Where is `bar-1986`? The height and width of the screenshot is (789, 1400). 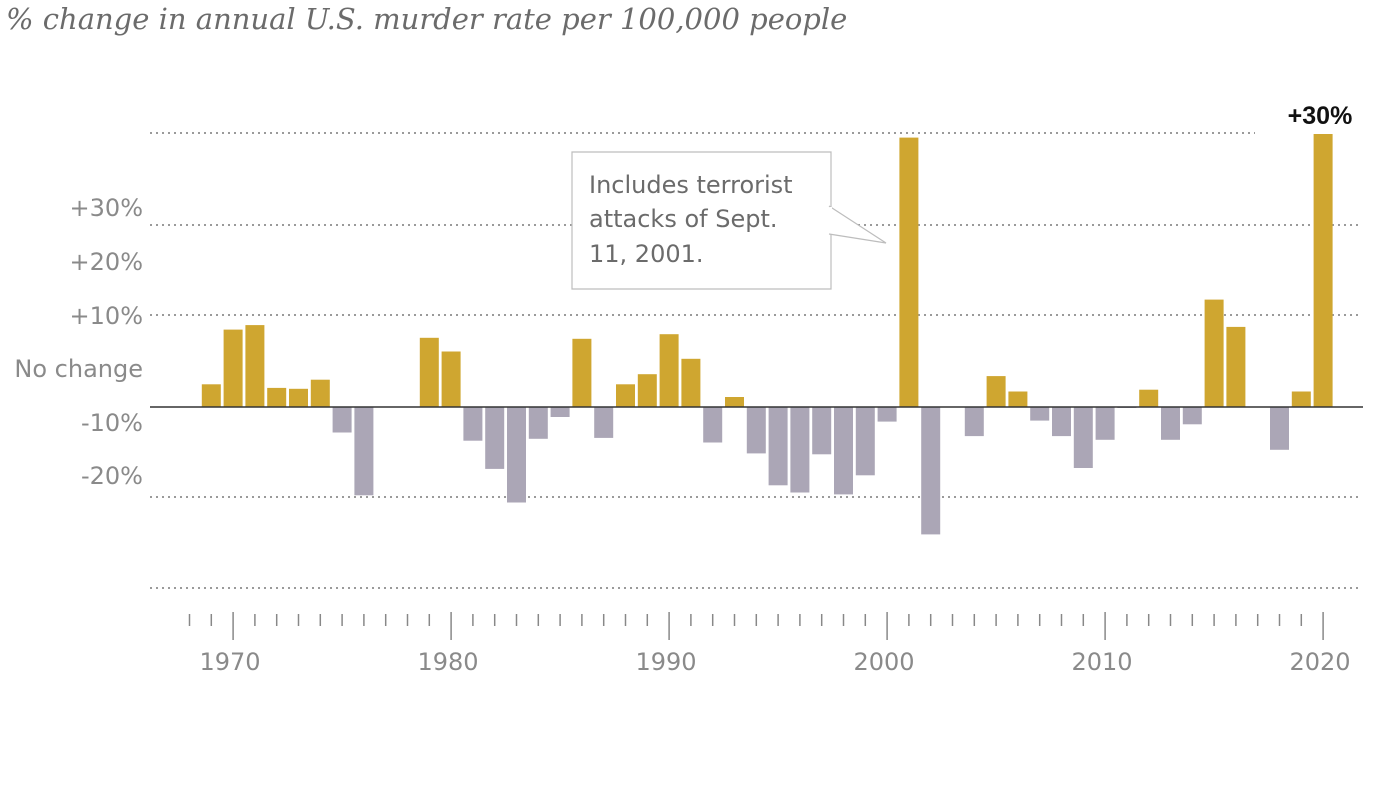
bar-1986 is located at coordinates (582, 373).